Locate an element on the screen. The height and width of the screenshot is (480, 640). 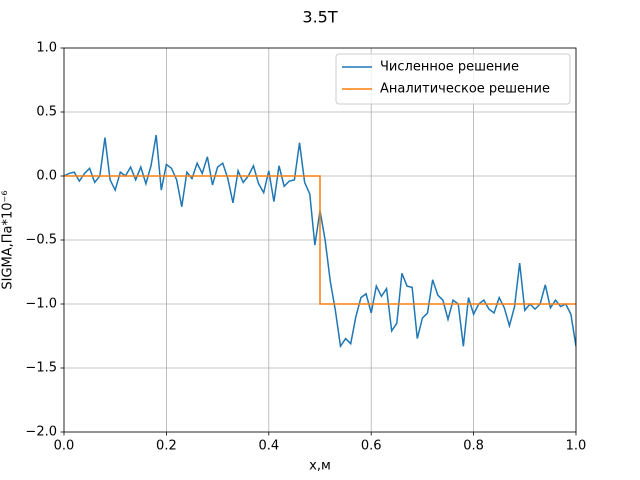
x-tick-label: 1.0 is located at coordinates (576, 446).